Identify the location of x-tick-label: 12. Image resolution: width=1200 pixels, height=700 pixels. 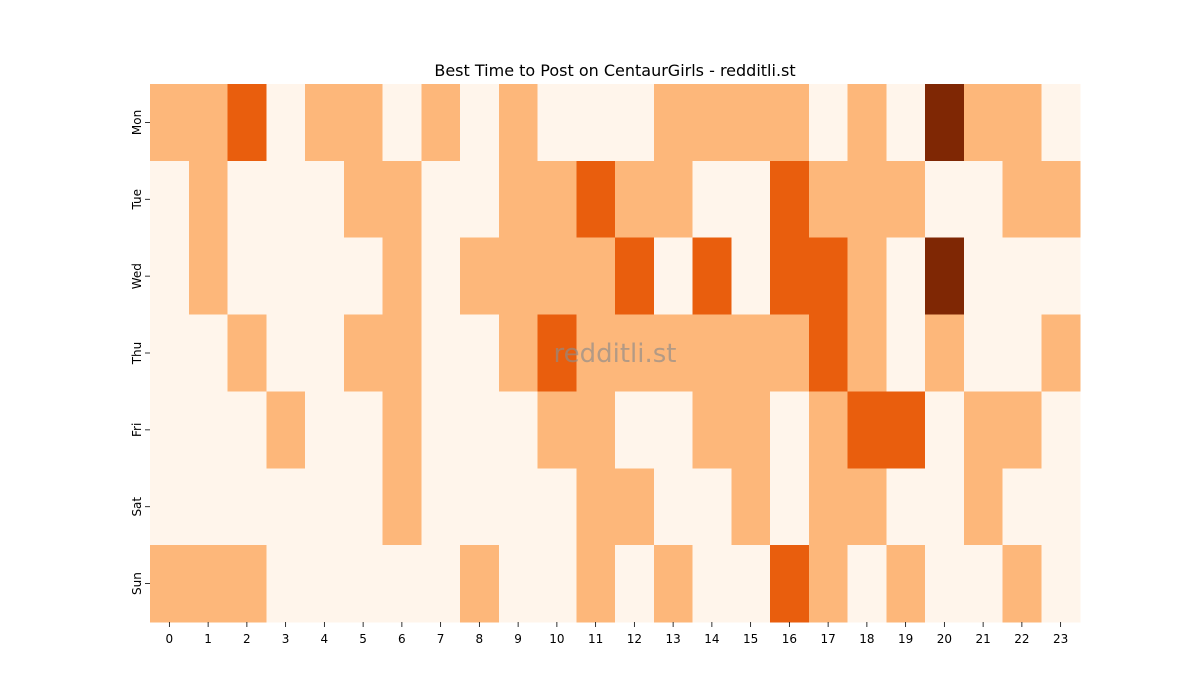
(634, 639).